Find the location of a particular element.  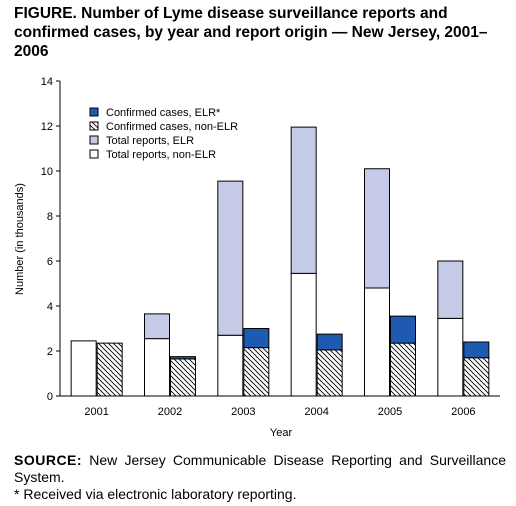

x-tick-label: 2005 is located at coordinates (390, 412).